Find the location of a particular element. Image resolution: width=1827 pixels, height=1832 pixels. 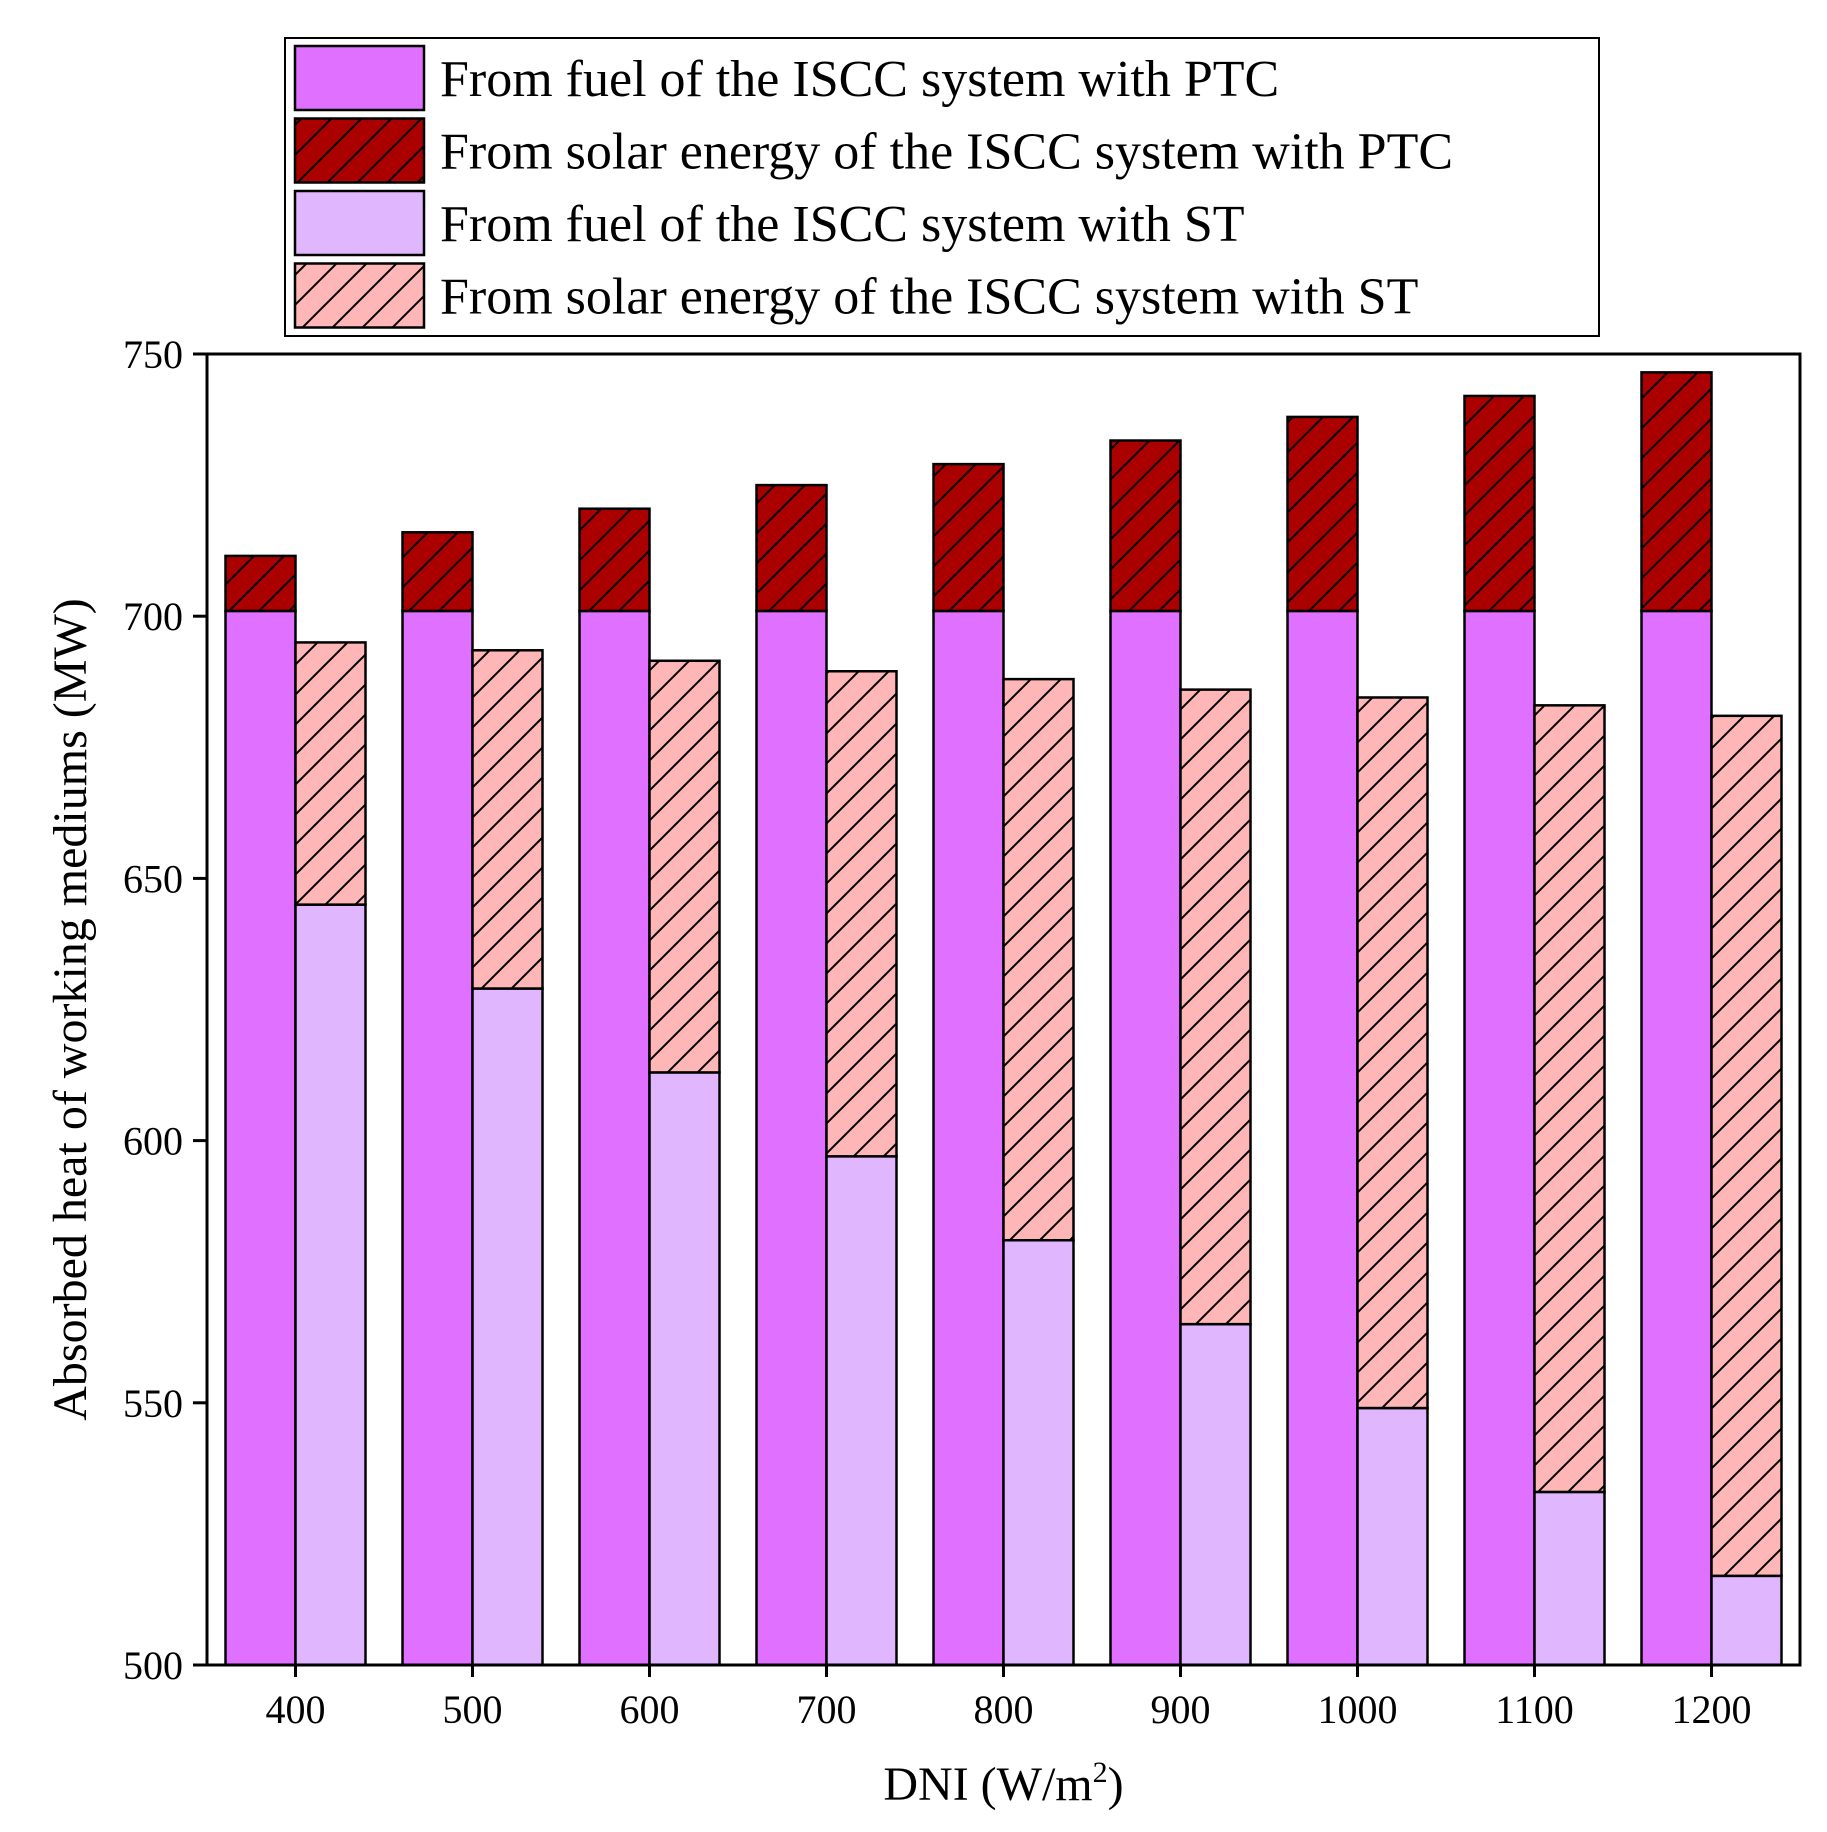

x-tick-label: 1200 is located at coordinates (1712, 1709).